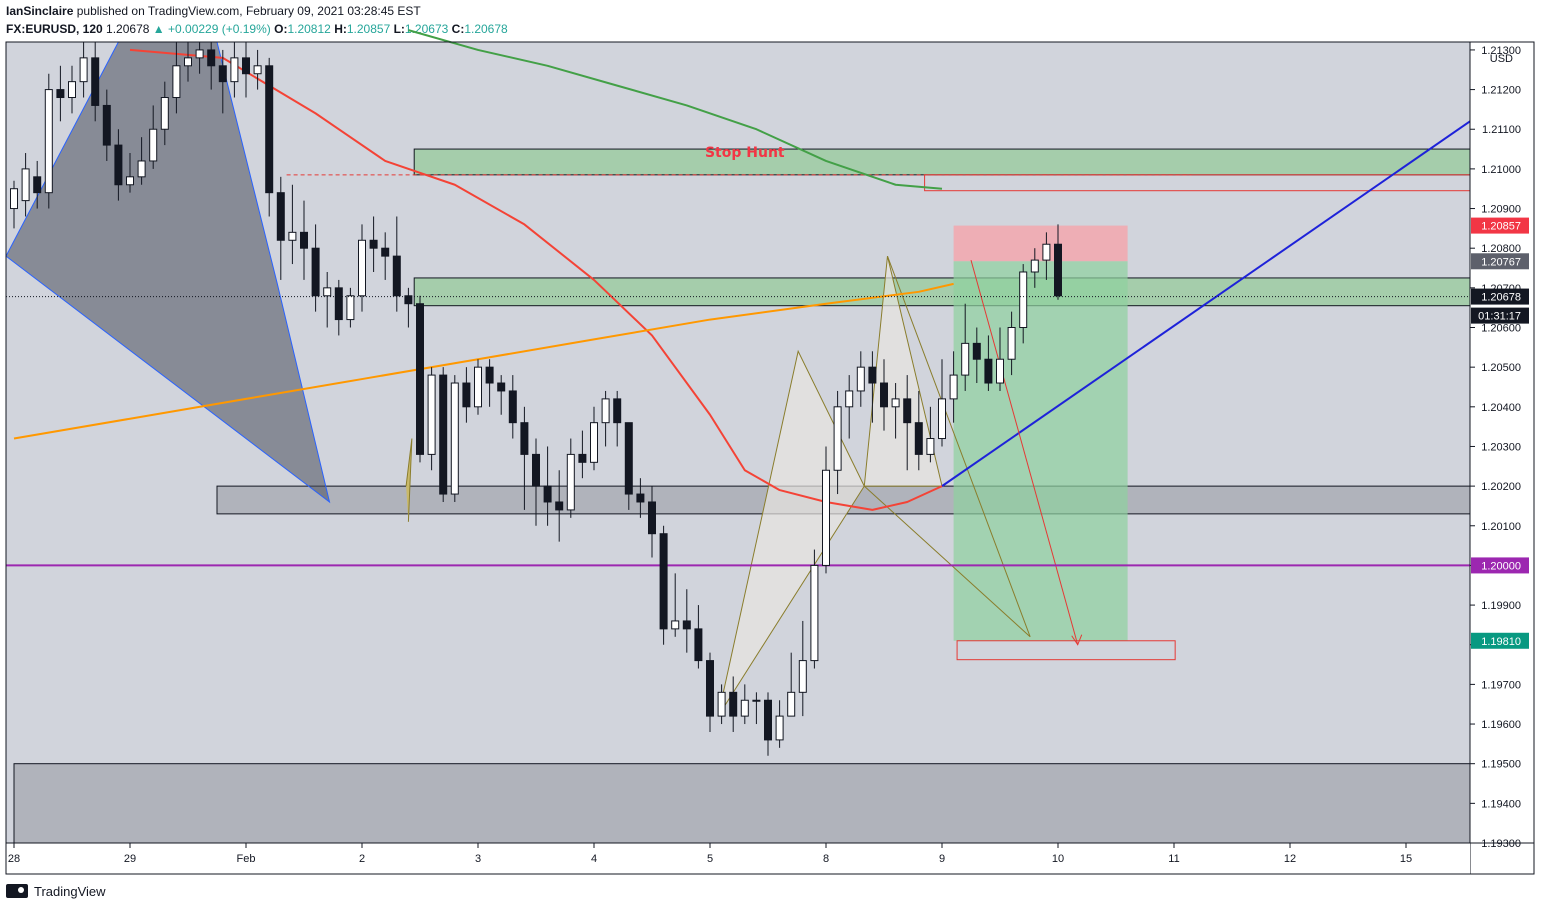 The height and width of the screenshot is (909, 1541). What do you see at coordinates (70, 891) in the screenshot?
I see `footer-brand: TradingView` at bounding box center [70, 891].